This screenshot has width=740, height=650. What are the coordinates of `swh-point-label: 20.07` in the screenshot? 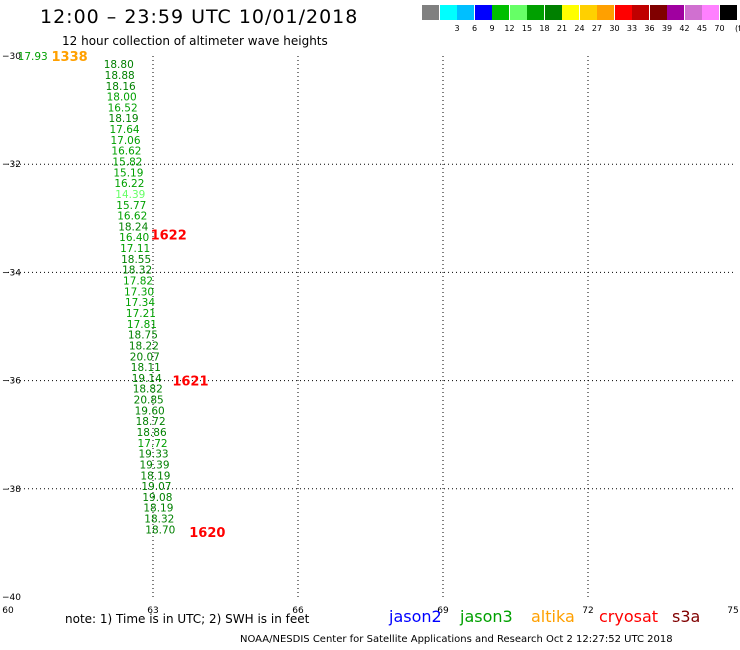 It's located at (145, 357).